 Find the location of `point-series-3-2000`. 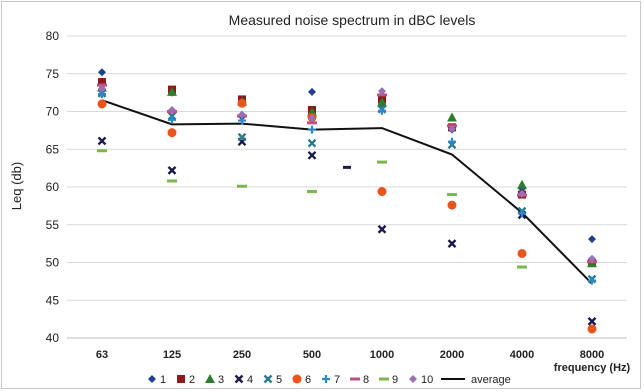

point-series-3-2000 is located at coordinates (452, 117).